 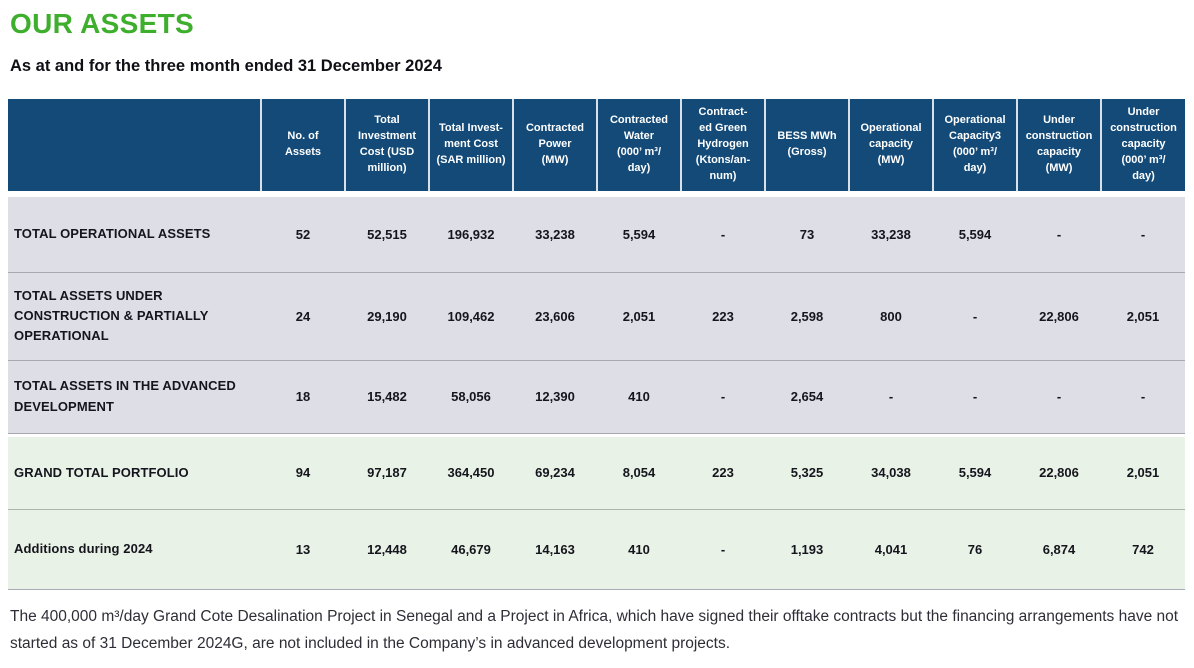 I want to click on table-cell: 2,654, so click(x=807, y=397).